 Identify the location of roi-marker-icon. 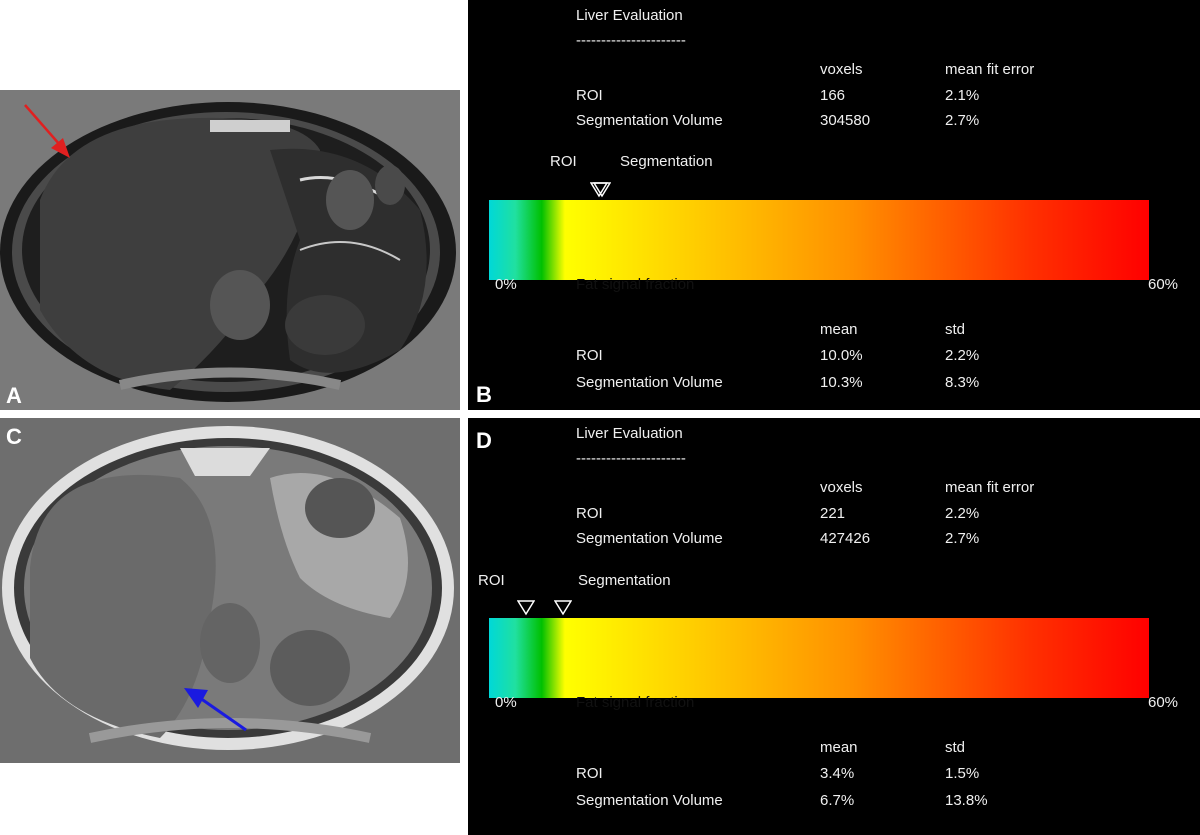
(526, 608).